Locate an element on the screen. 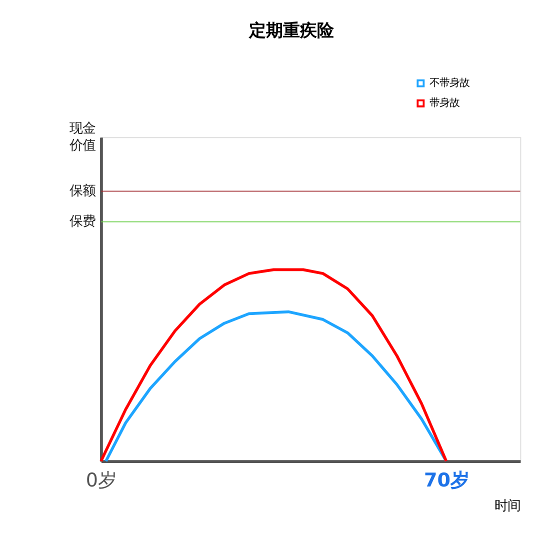  legend-label: 带身故 is located at coordinates (445, 103).